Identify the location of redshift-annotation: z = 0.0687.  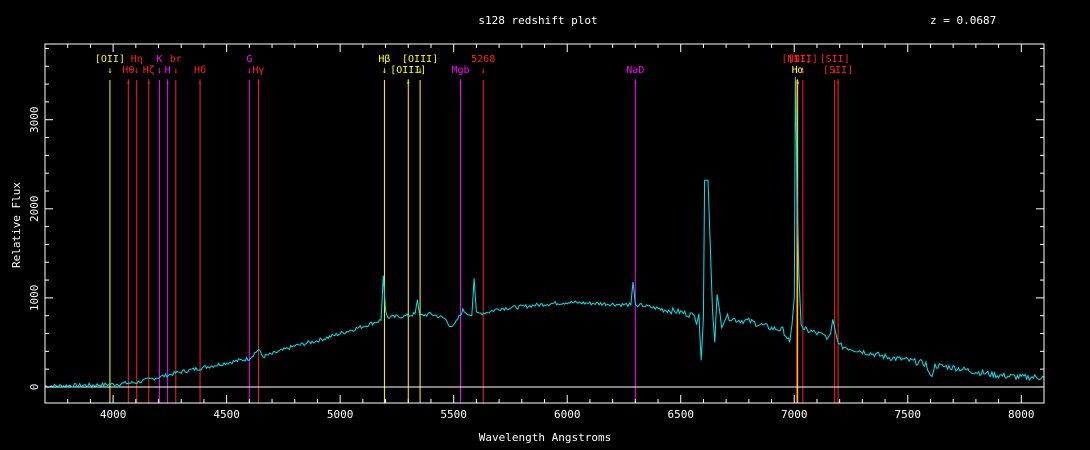
(963, 20).